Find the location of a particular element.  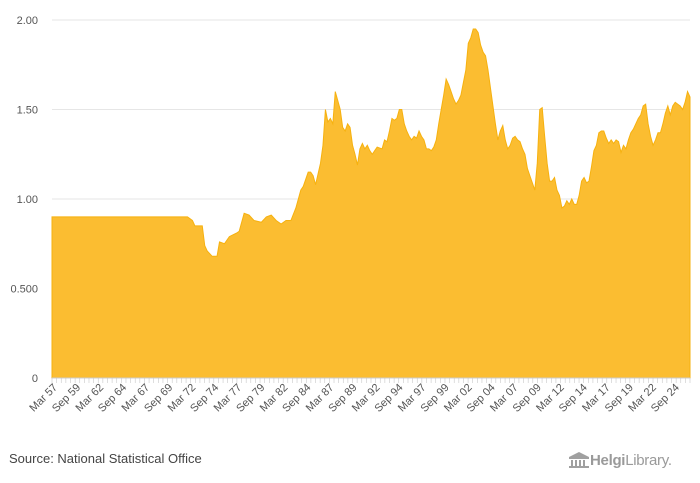

helgilibrary-logo: HelgiLibrary. is located at coordinates (620, 460).